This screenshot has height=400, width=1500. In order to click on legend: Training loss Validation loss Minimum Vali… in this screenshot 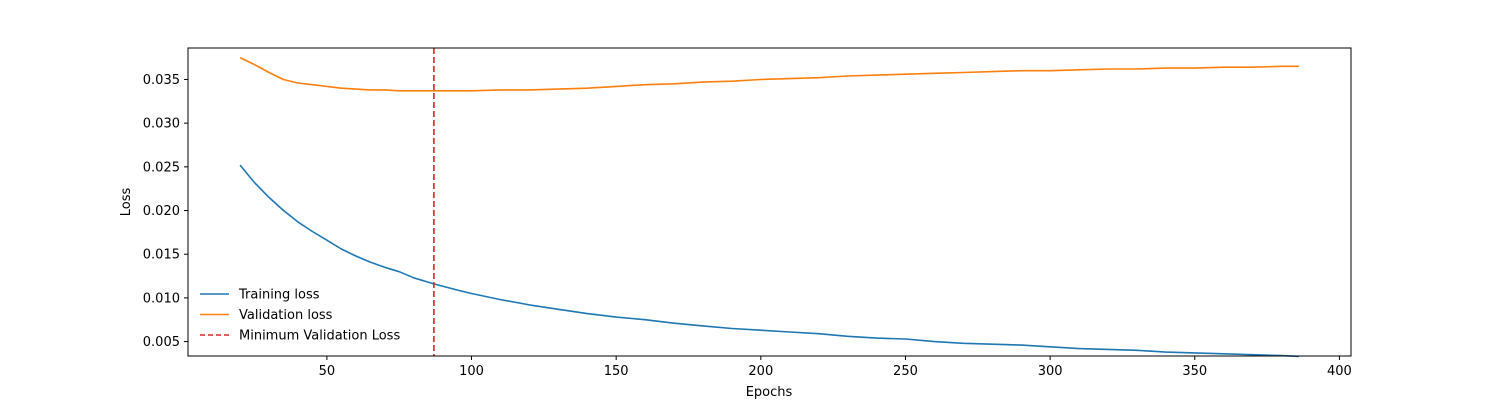, I will do `click(300, 316)`.